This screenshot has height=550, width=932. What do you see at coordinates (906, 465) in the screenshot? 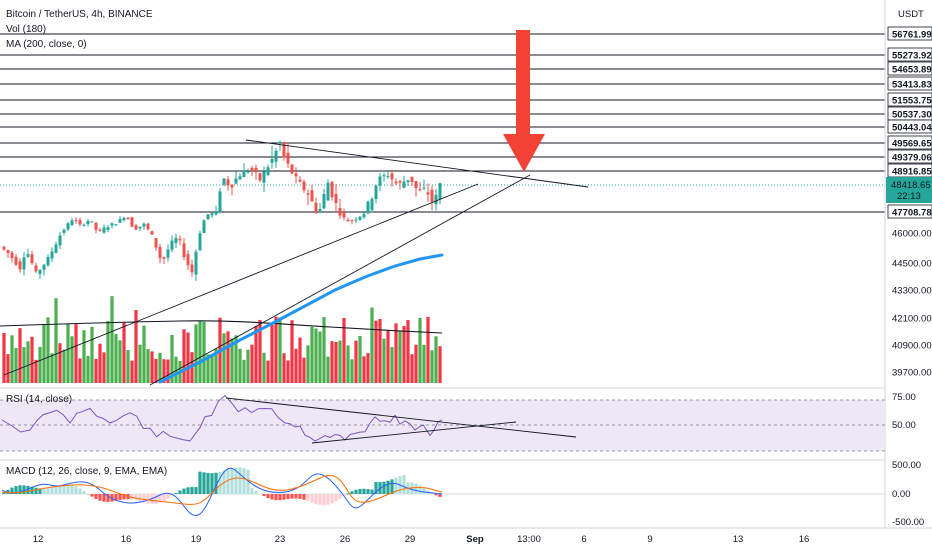
I see `macd-axis-label: 500.00` at bounding box center [906, 465].